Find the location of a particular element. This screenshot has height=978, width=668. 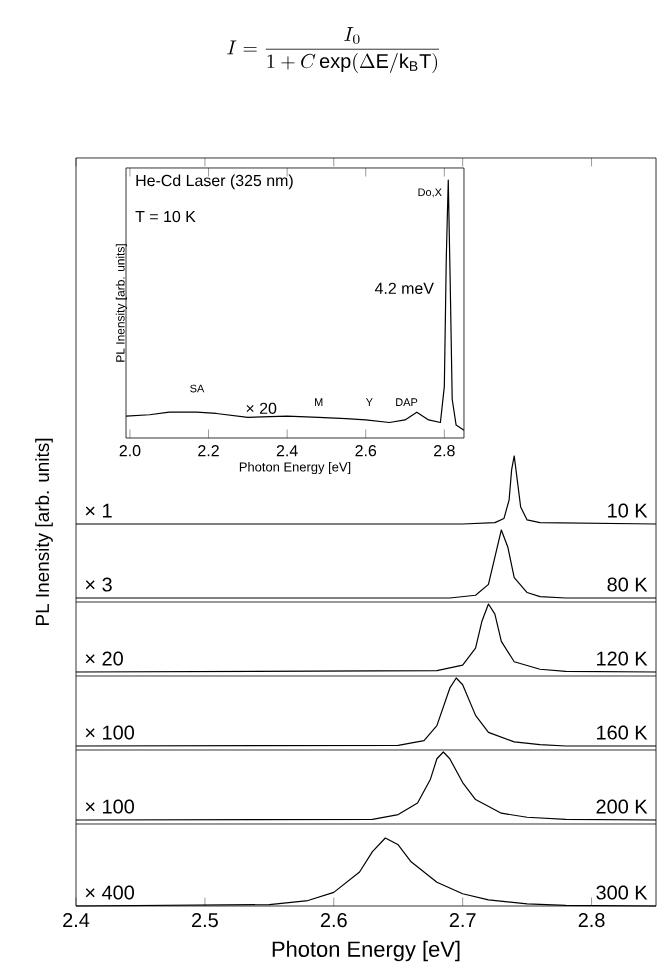

annotation: 160 K is located at coordinates (622, 732).